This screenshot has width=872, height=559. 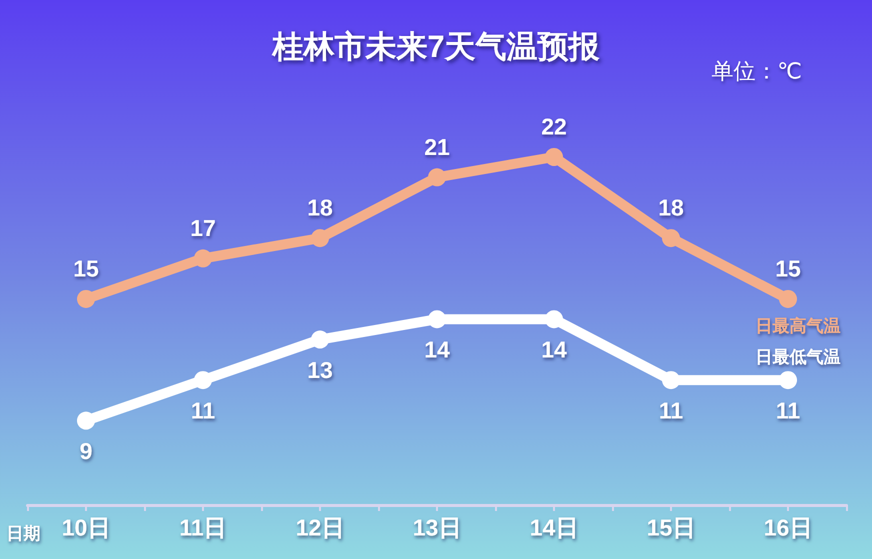 What do you see at coordinates (437, 527) in the screenshot?
I see `x-tick-label: 13日` at bounding box center [437, 527].